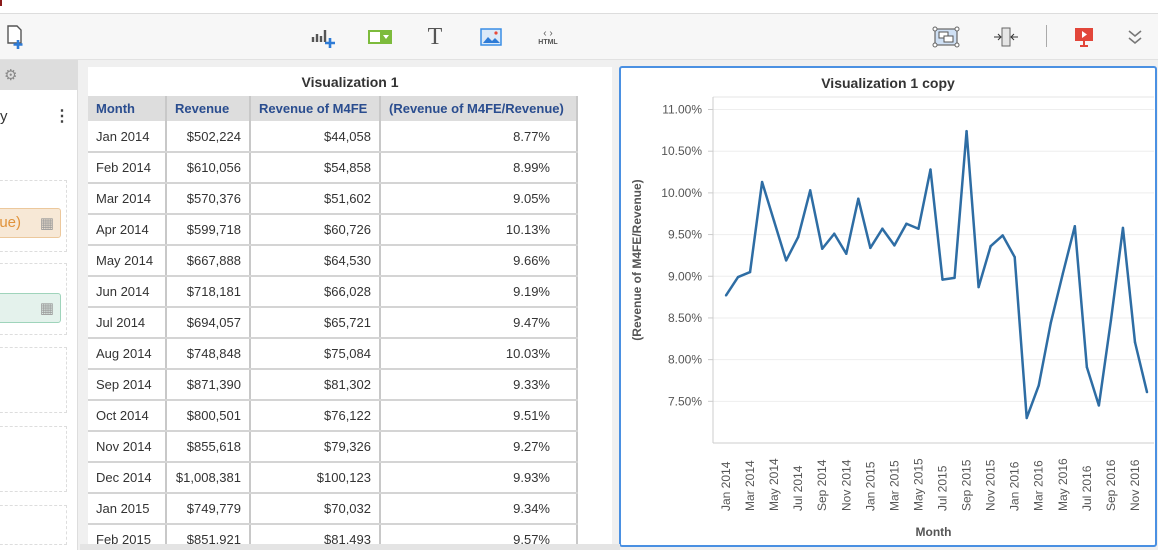  Describe the element at coordinates (685, 401) in the screenshot. I see `y-tick-label: 7.50%` at that location.